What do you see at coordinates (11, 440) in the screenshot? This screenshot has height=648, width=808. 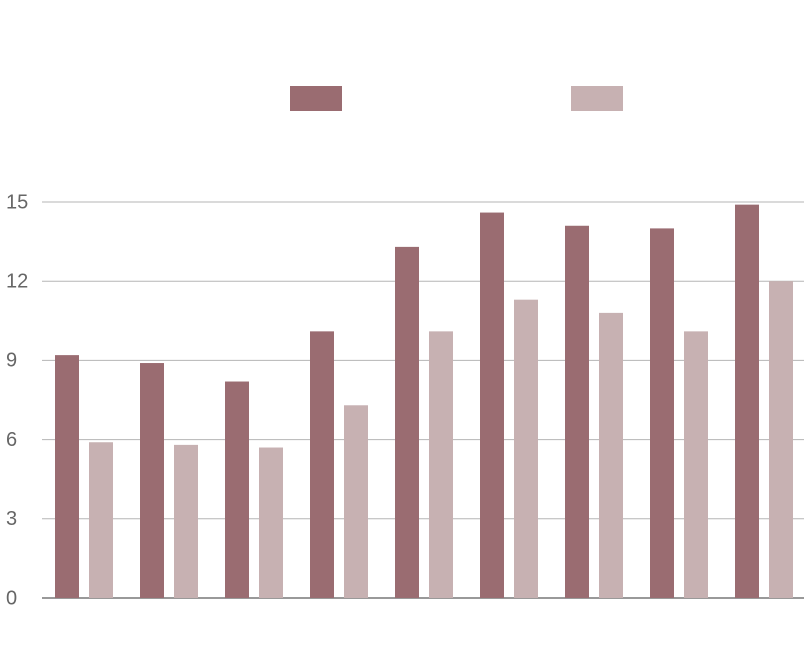 I see `y-tick-label: 6` at bounding box center [11, 440].